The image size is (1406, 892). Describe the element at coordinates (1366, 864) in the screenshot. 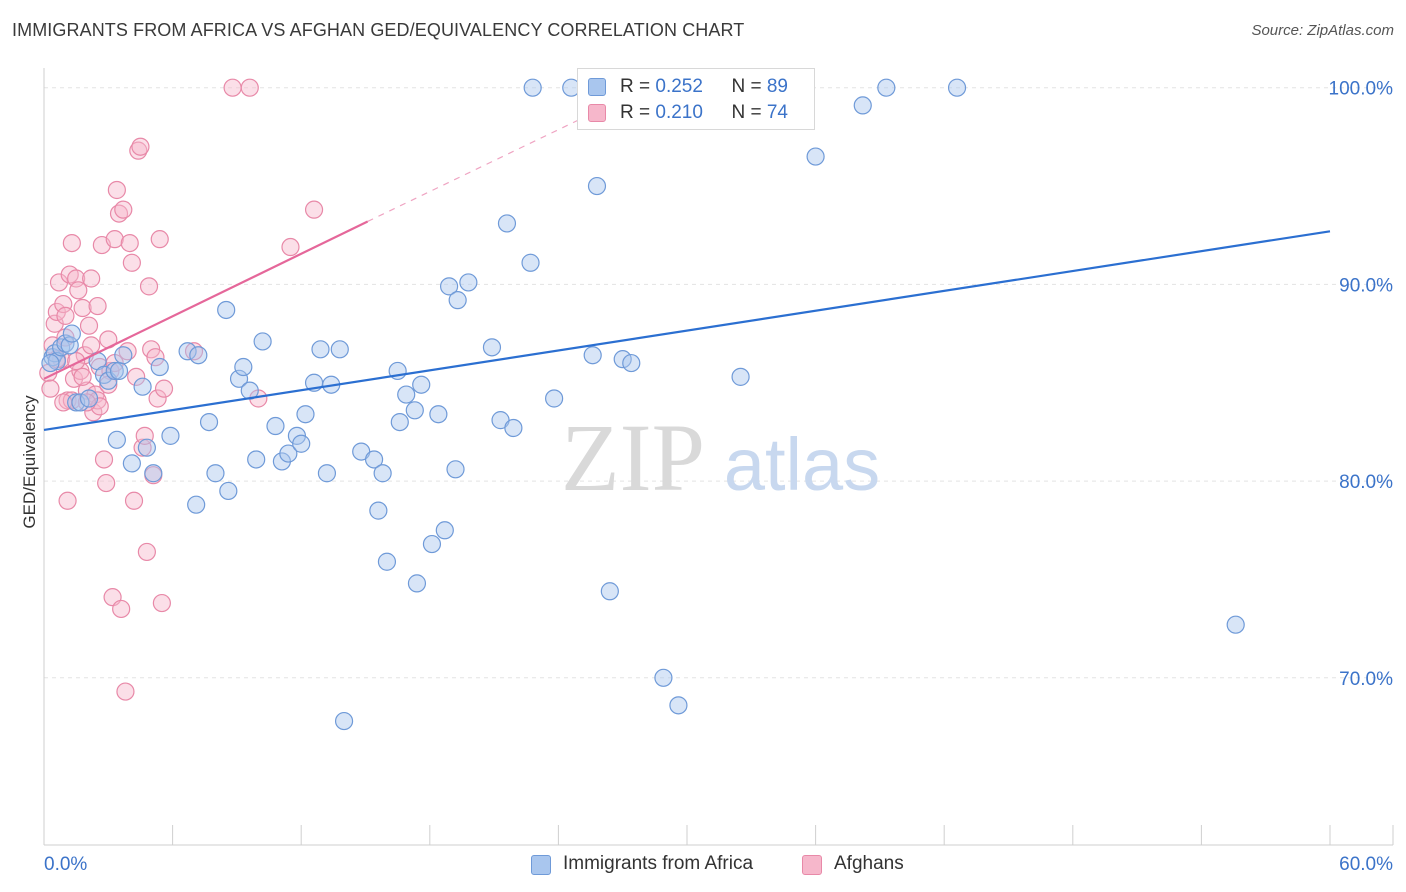

I see `x-tick-label: 60.0%` at that location.